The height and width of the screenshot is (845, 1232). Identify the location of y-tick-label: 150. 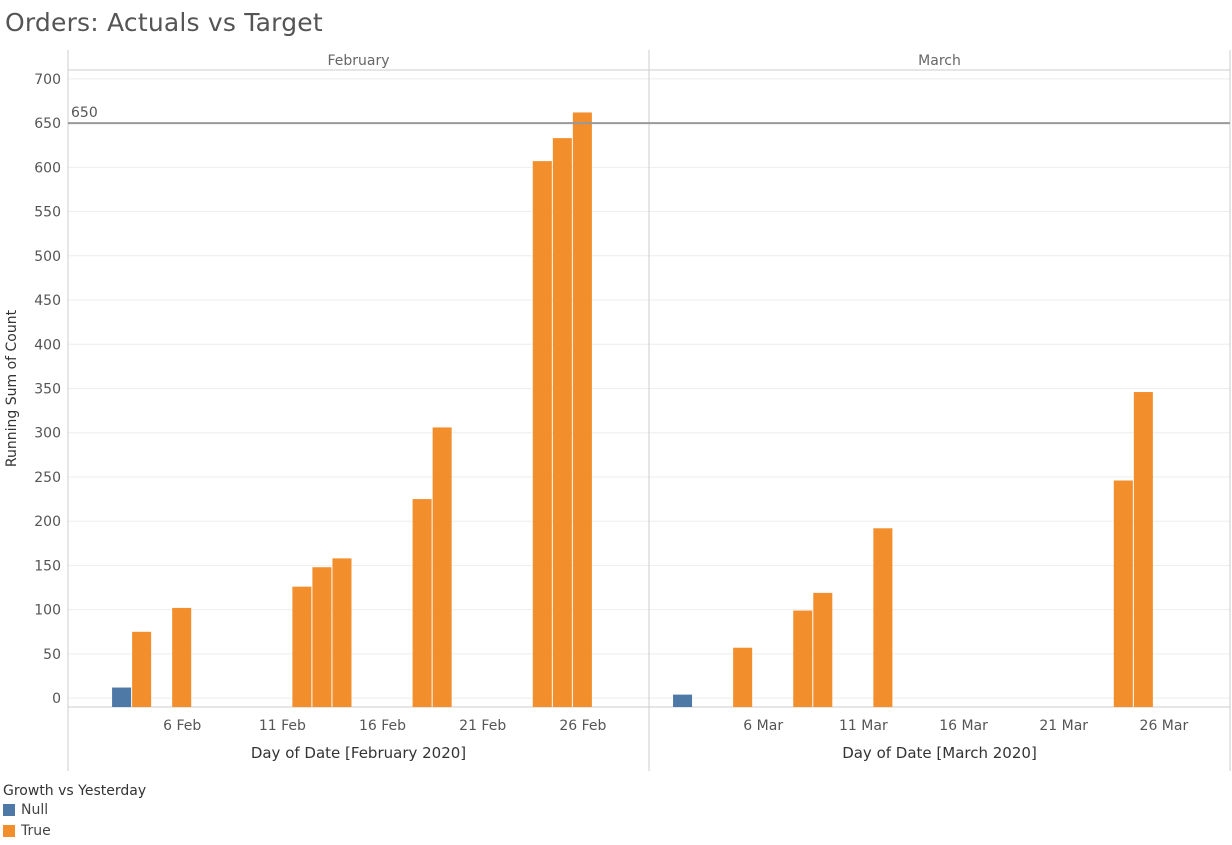
(47, 566).